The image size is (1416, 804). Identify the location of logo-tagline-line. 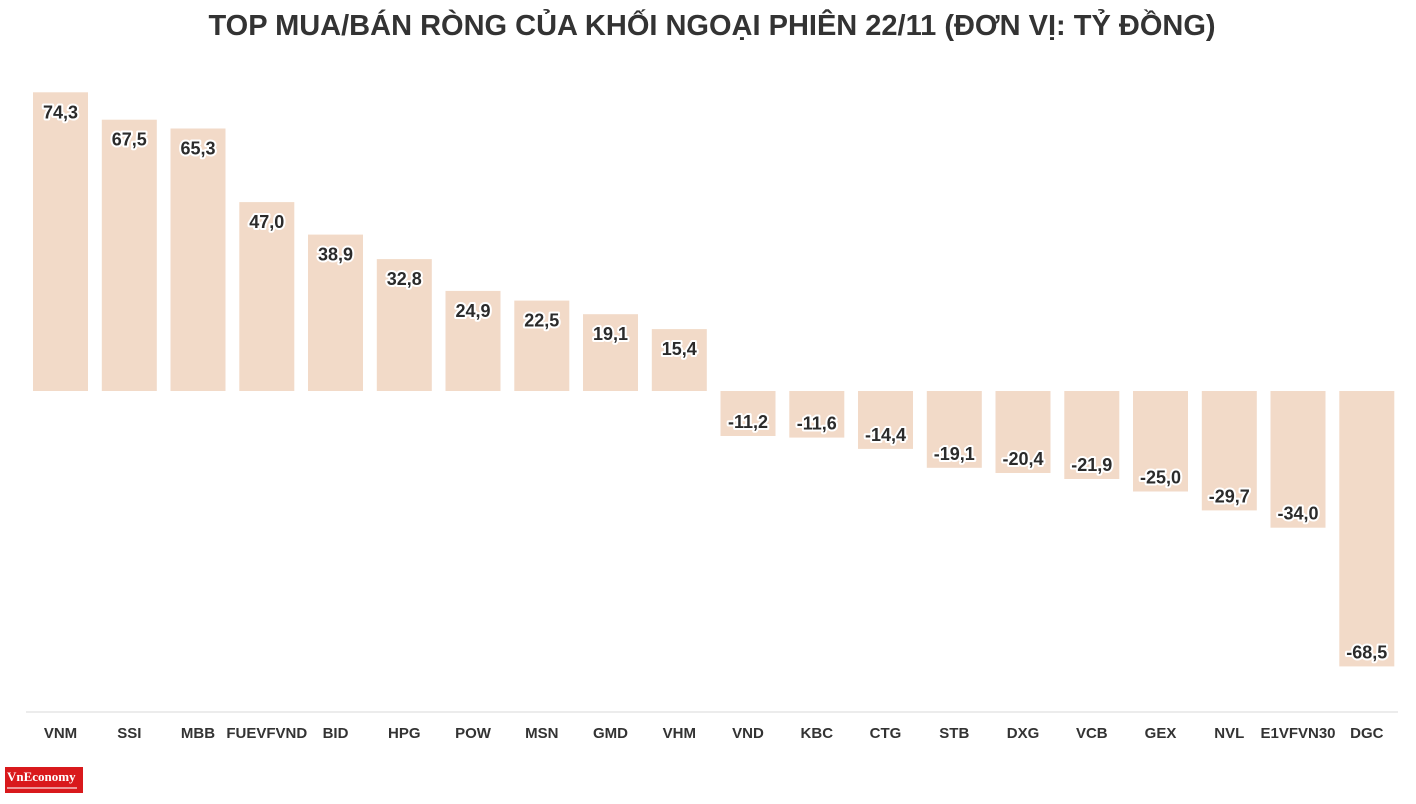
(42, 788).